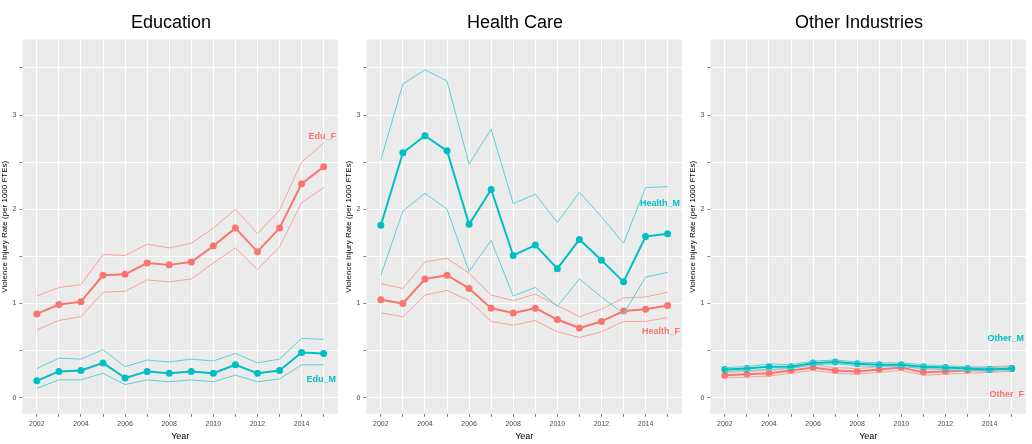 The height and width of the screenshot is (444, 1032). What do you see at coordinates (859, 21) in the screenshot?
I see `chart-title: Other Industries` at bounding box center [859, 21].